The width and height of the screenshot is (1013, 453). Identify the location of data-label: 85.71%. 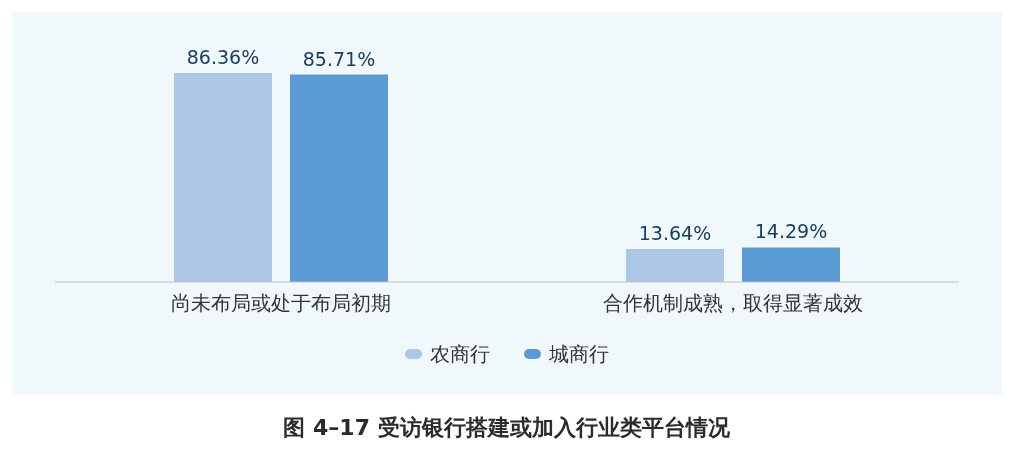
(339, 58).